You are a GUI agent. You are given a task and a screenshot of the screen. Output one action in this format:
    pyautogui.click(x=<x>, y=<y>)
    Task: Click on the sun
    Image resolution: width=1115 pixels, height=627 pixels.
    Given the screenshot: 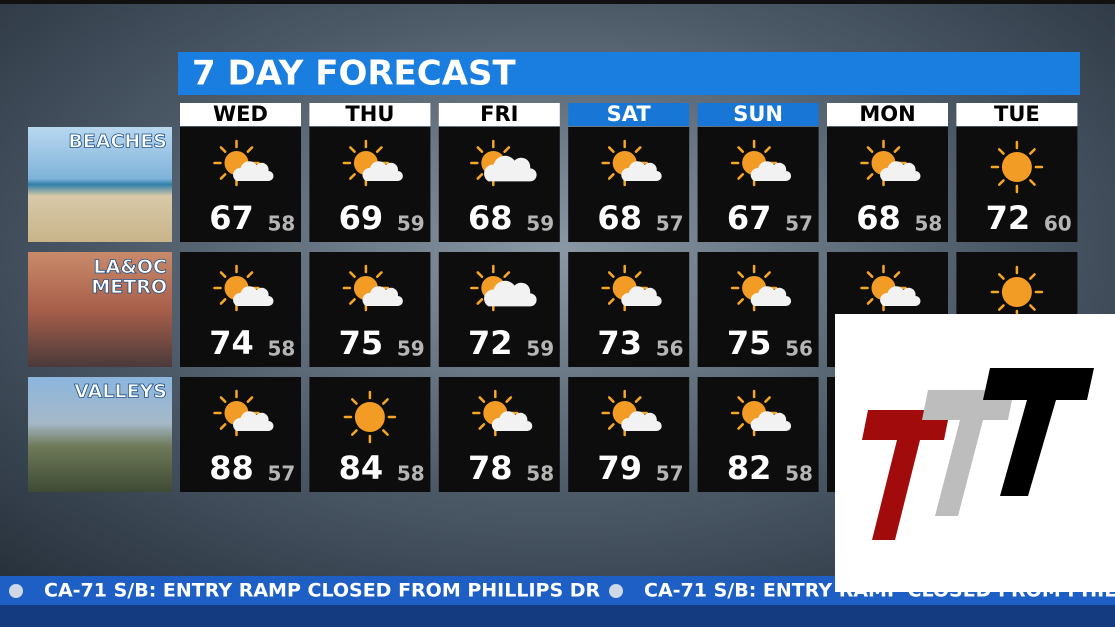 What is the action you would take?
    pyautogui.click(x=1016, y=292)
    